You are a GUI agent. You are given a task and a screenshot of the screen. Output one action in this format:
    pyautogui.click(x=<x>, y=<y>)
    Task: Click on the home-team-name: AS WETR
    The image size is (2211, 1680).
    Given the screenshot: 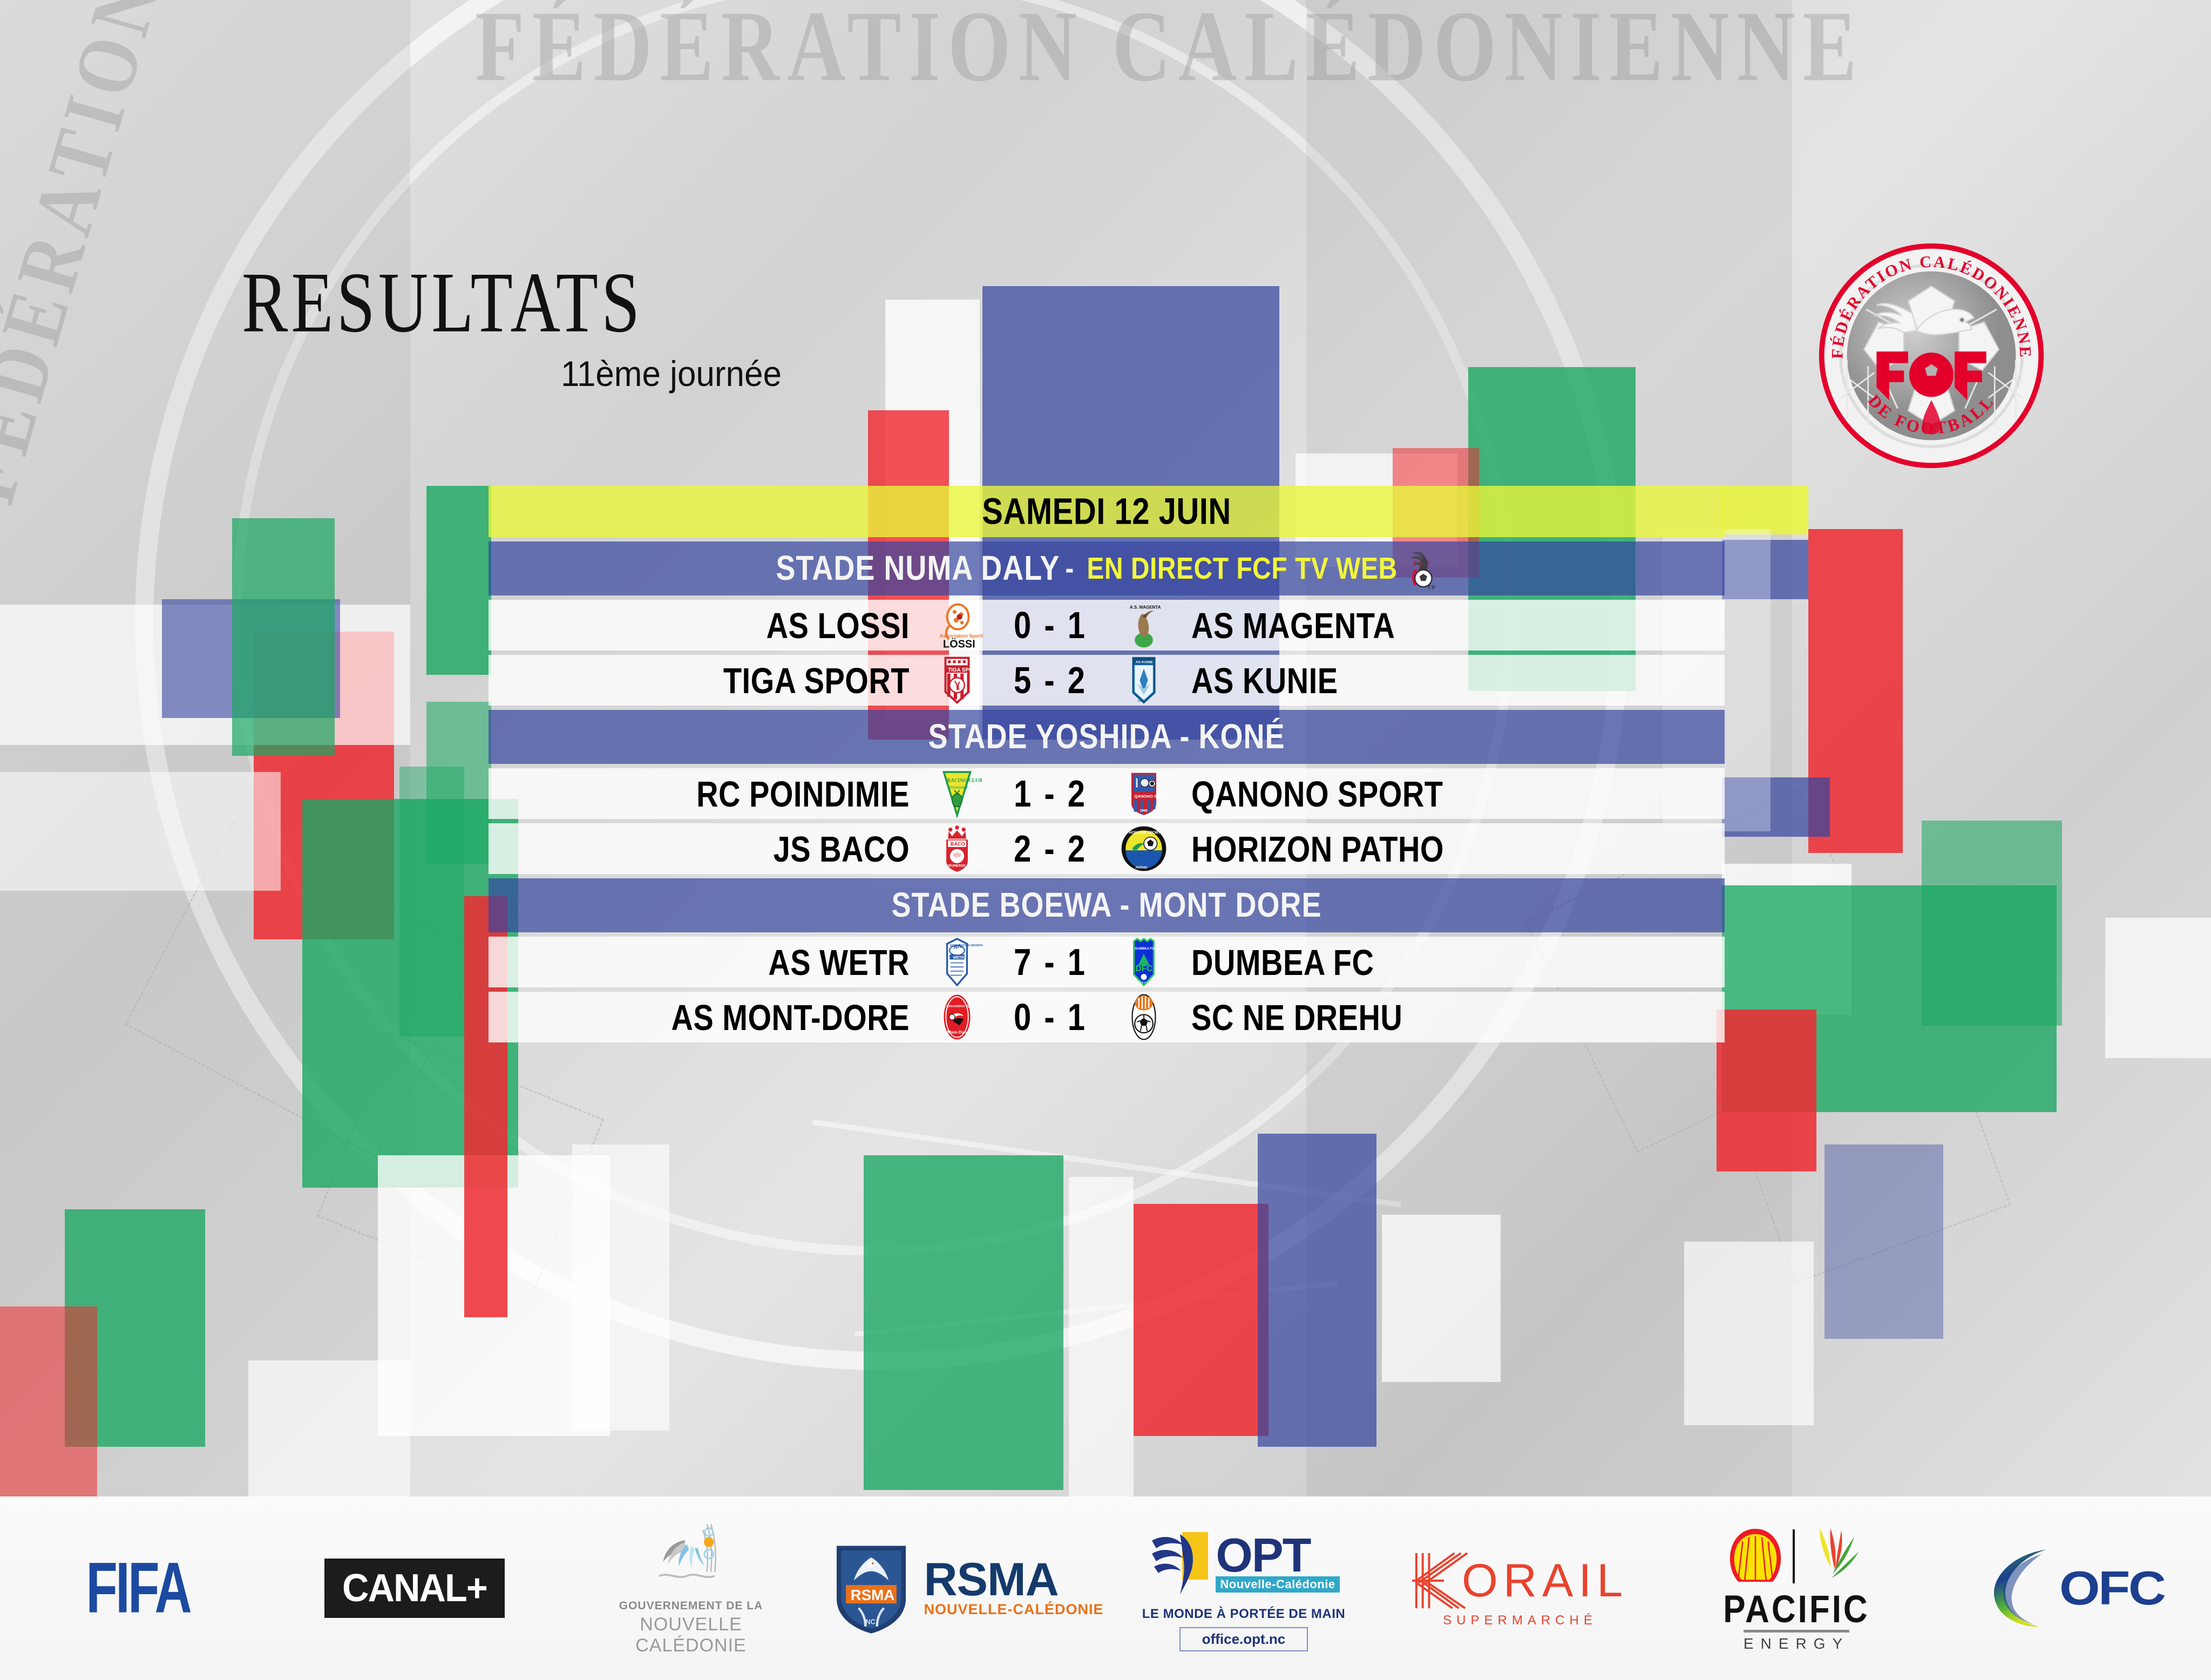 What is the action you would take?
    pyautogui.click(x=839, y=962)
    